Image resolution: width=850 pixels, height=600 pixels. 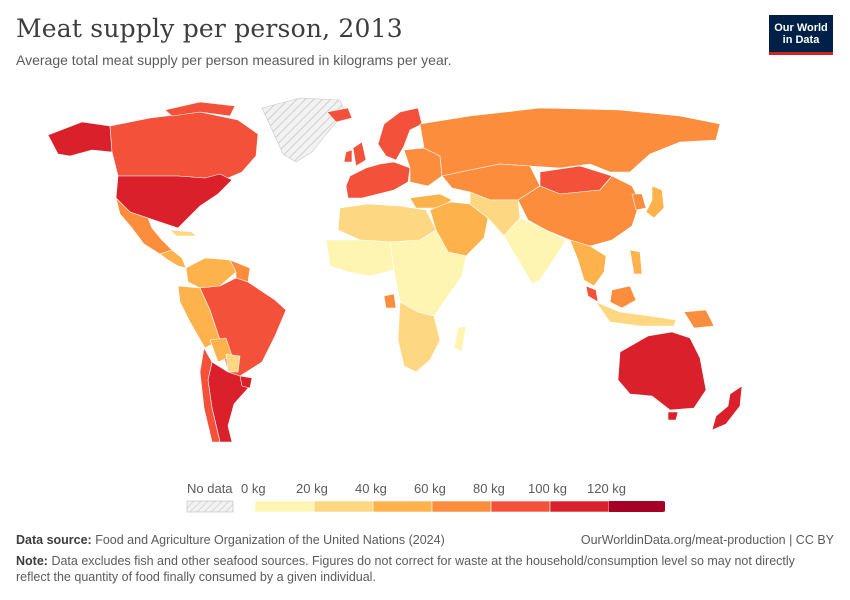 I want to click on region-western-europe, so click(x=378, y=180).